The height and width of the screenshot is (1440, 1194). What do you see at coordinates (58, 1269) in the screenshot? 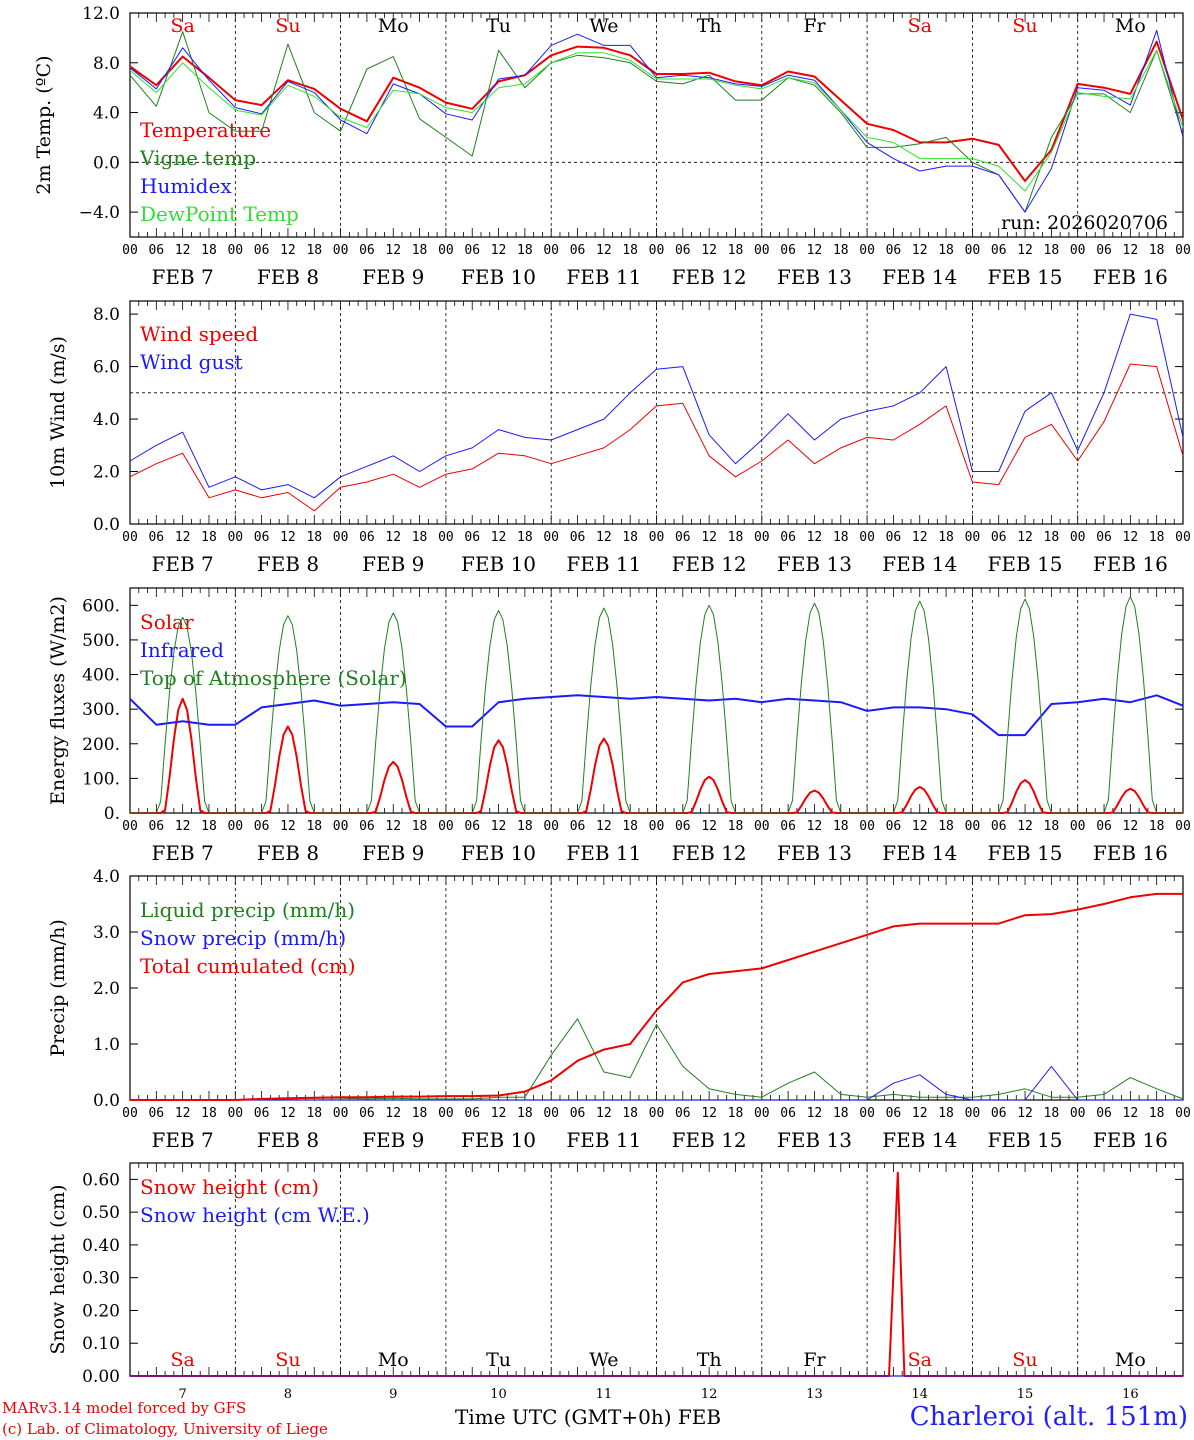
I see `y-axis-label: Snow height (cm)` at bounding box center [58, 1269].